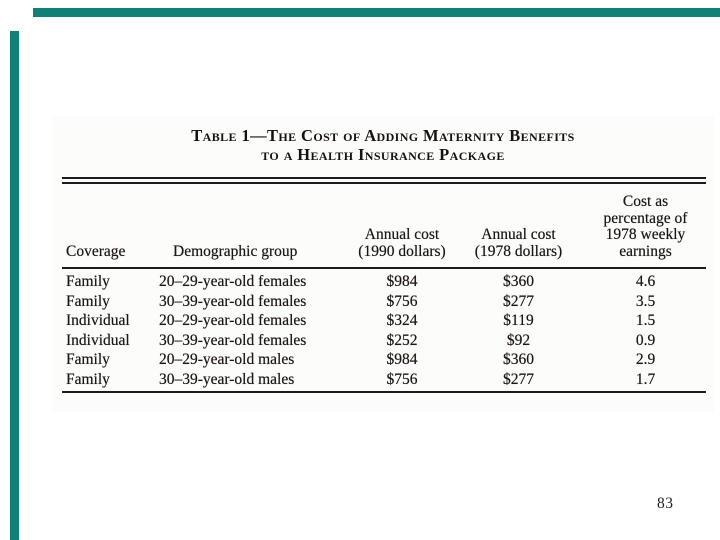 The image size is (720, 540). I want to click on cell-demographic: 20–29-year-old males, so click(227, 359).